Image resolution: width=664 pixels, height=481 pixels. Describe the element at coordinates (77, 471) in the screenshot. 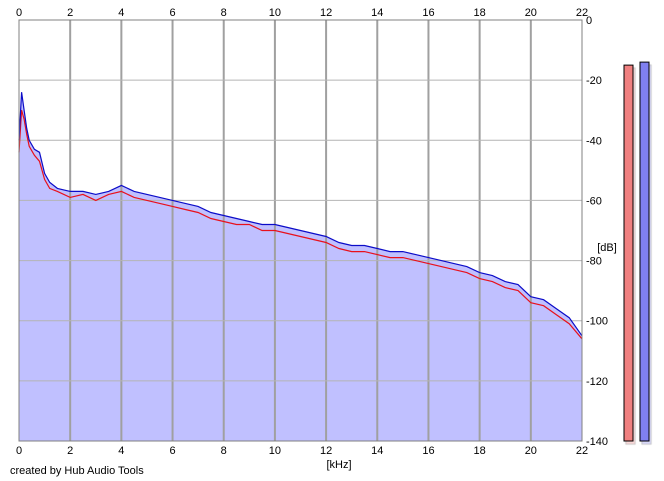

I see `credit-text: created by Hub Audio Tools` at that location.